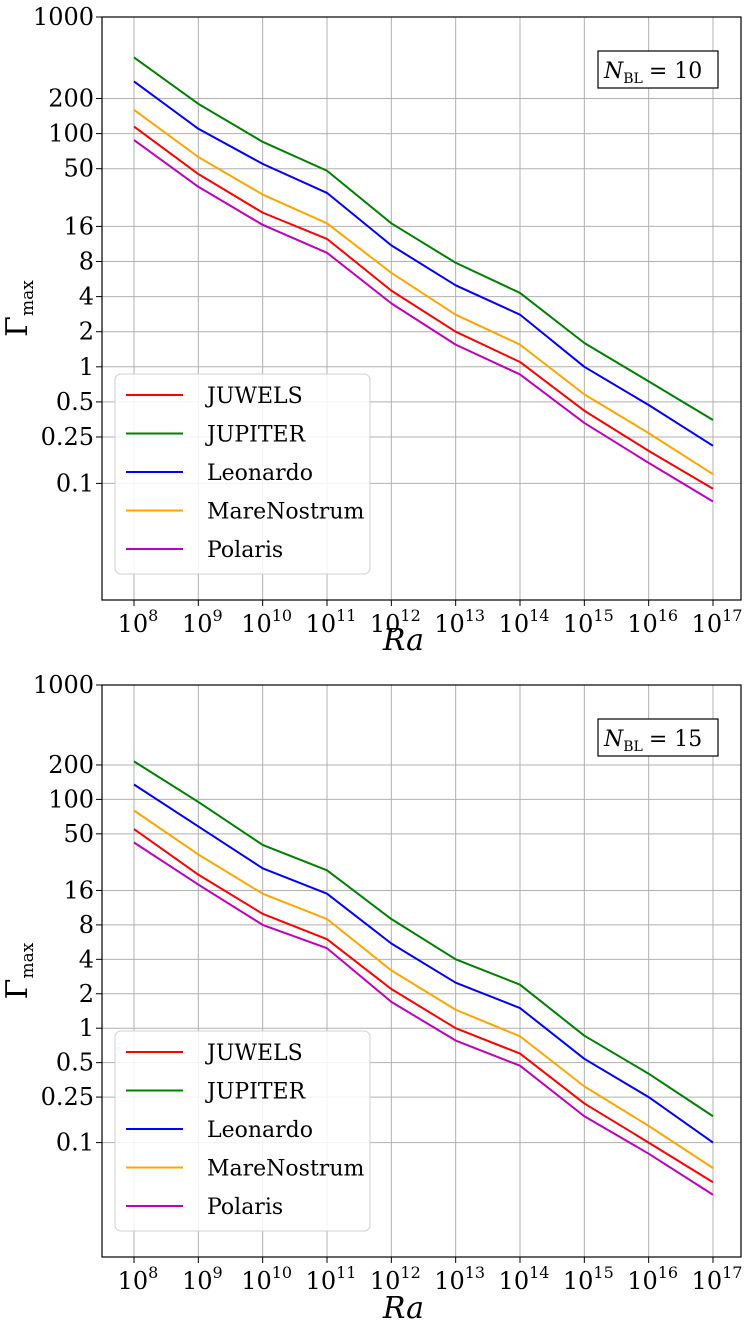 The image size is (747, 1329). I want to click on annotation-box: NBL = 10, so click(658, 69).